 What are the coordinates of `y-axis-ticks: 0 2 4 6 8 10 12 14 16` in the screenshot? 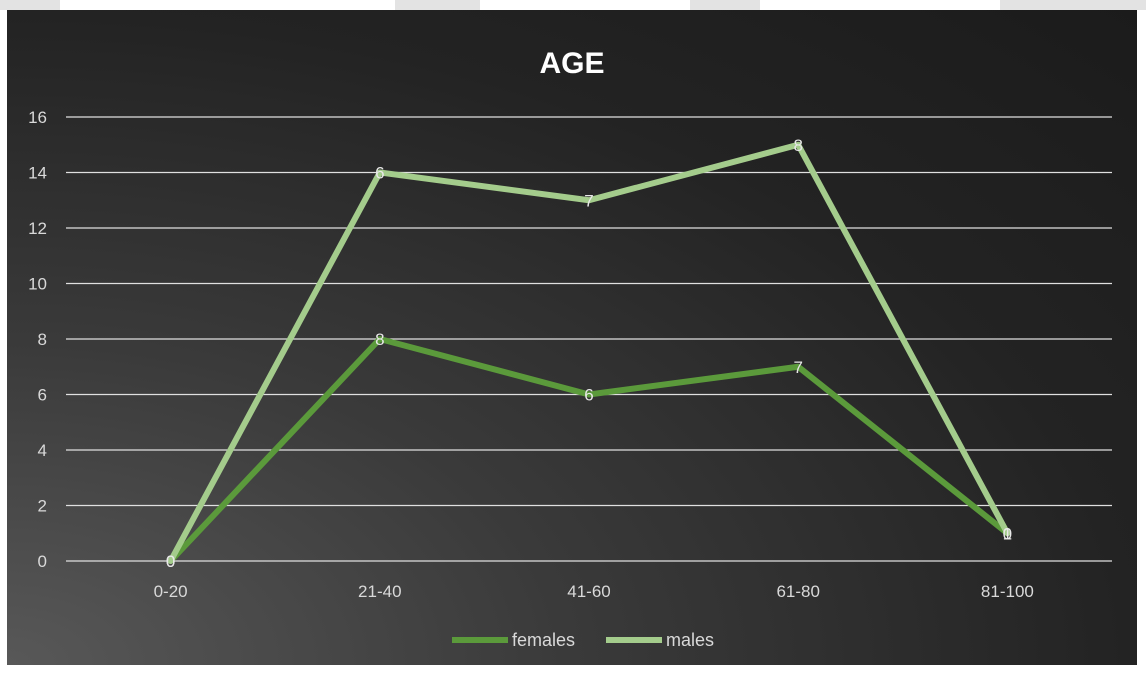 It's located at (37, 339).